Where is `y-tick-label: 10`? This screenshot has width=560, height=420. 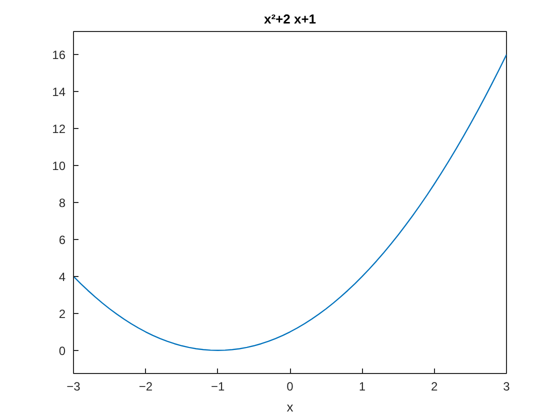 y-tick-label: 10 is located at coordinates (59, 166).